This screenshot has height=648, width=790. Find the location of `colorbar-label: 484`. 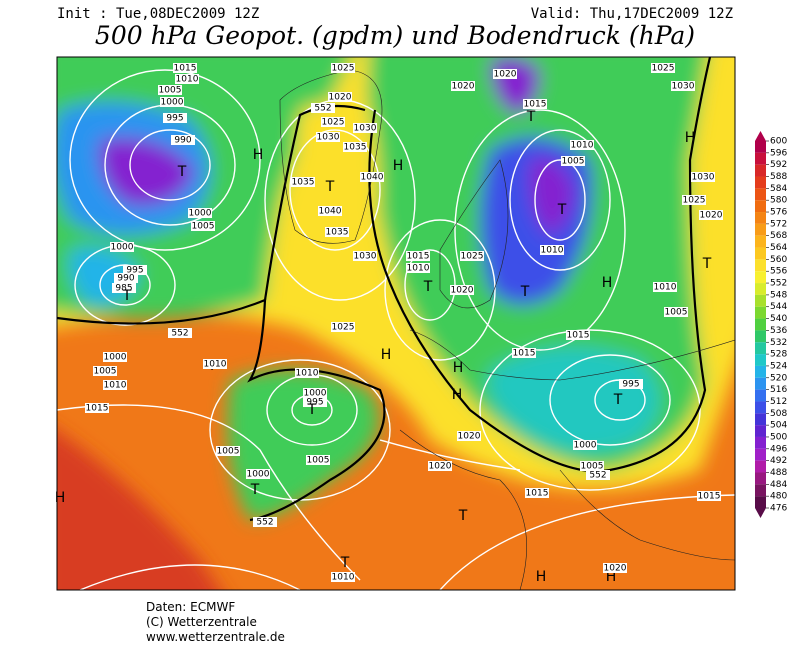

colorbar-label: 484 is located at coordinates (778, 485).